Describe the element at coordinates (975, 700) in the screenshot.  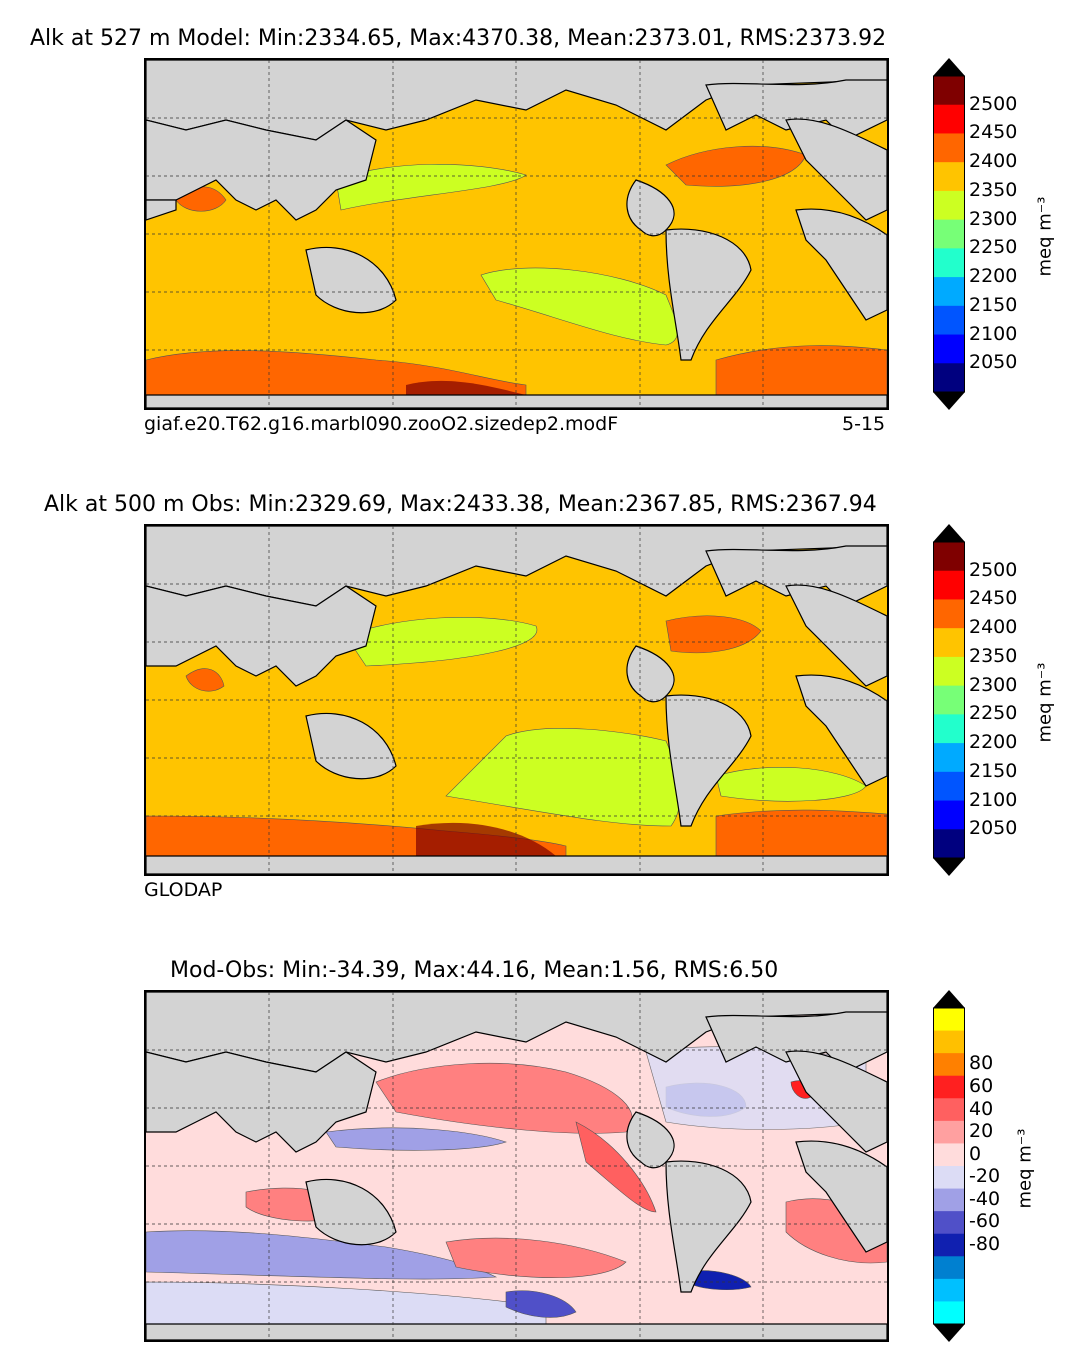
I see `panel-2-colorbar: 2500 2450 2400 2350 2300 2250 2200 2150 2100 2050` at that location.